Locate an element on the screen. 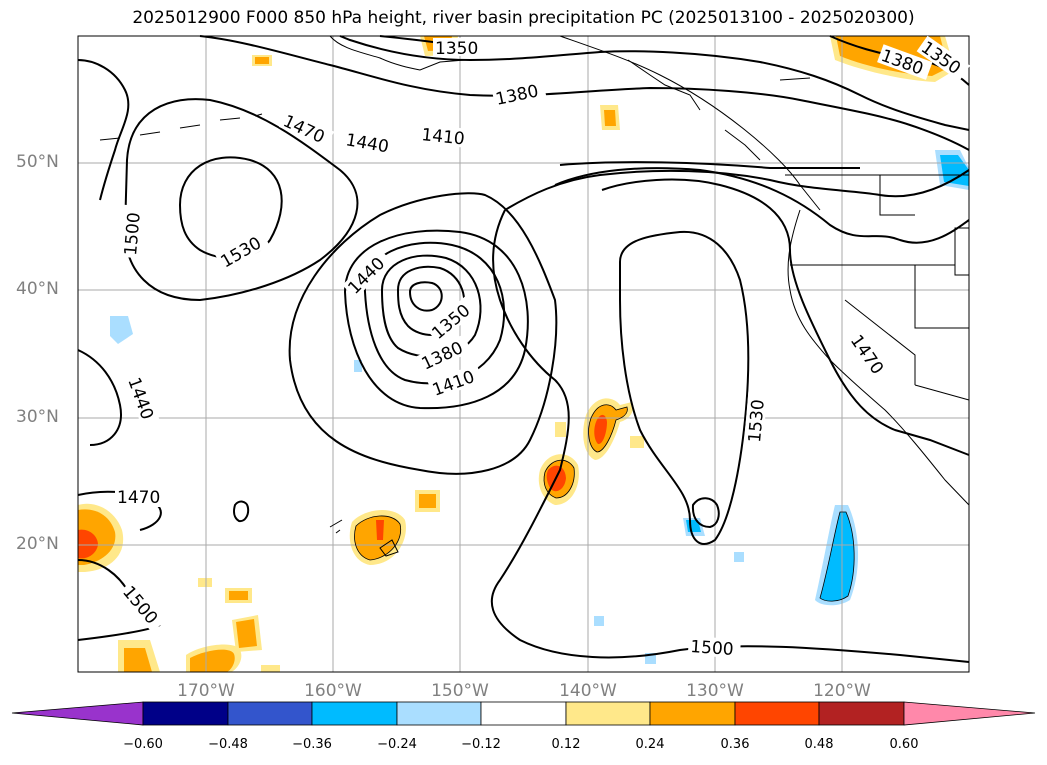 The image size is (1047, 765). lon-label-120w: 120°W is located at coordinates (842, 691).